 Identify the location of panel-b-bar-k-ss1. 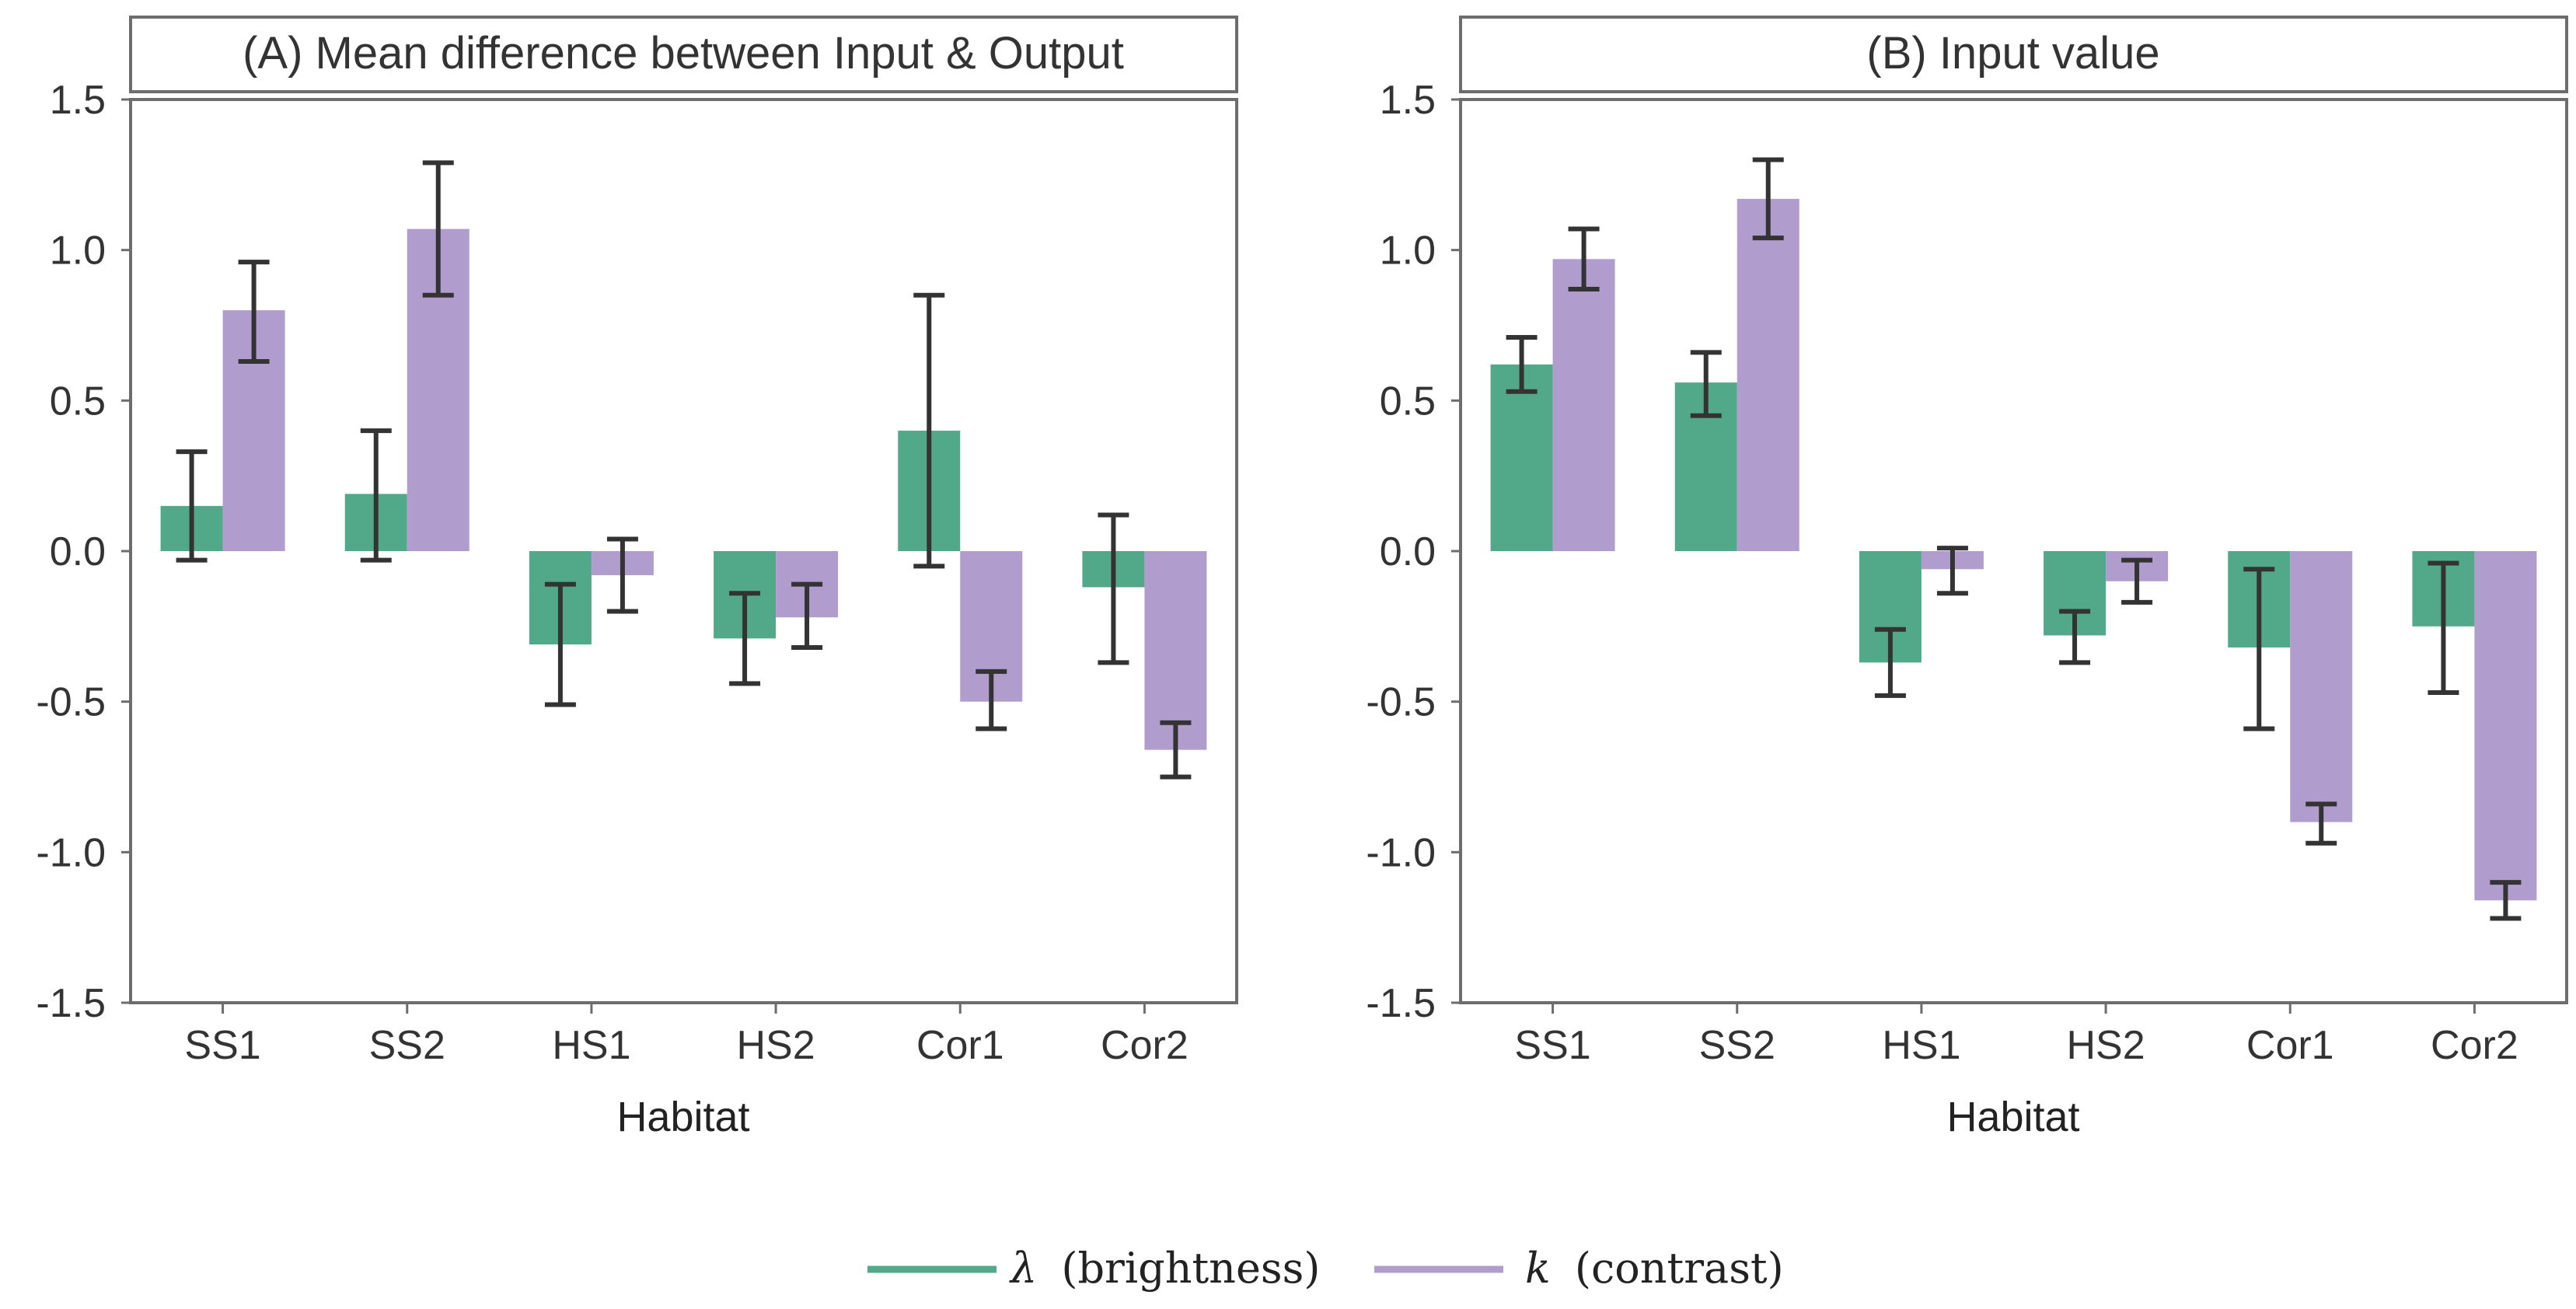
(1584, 405).